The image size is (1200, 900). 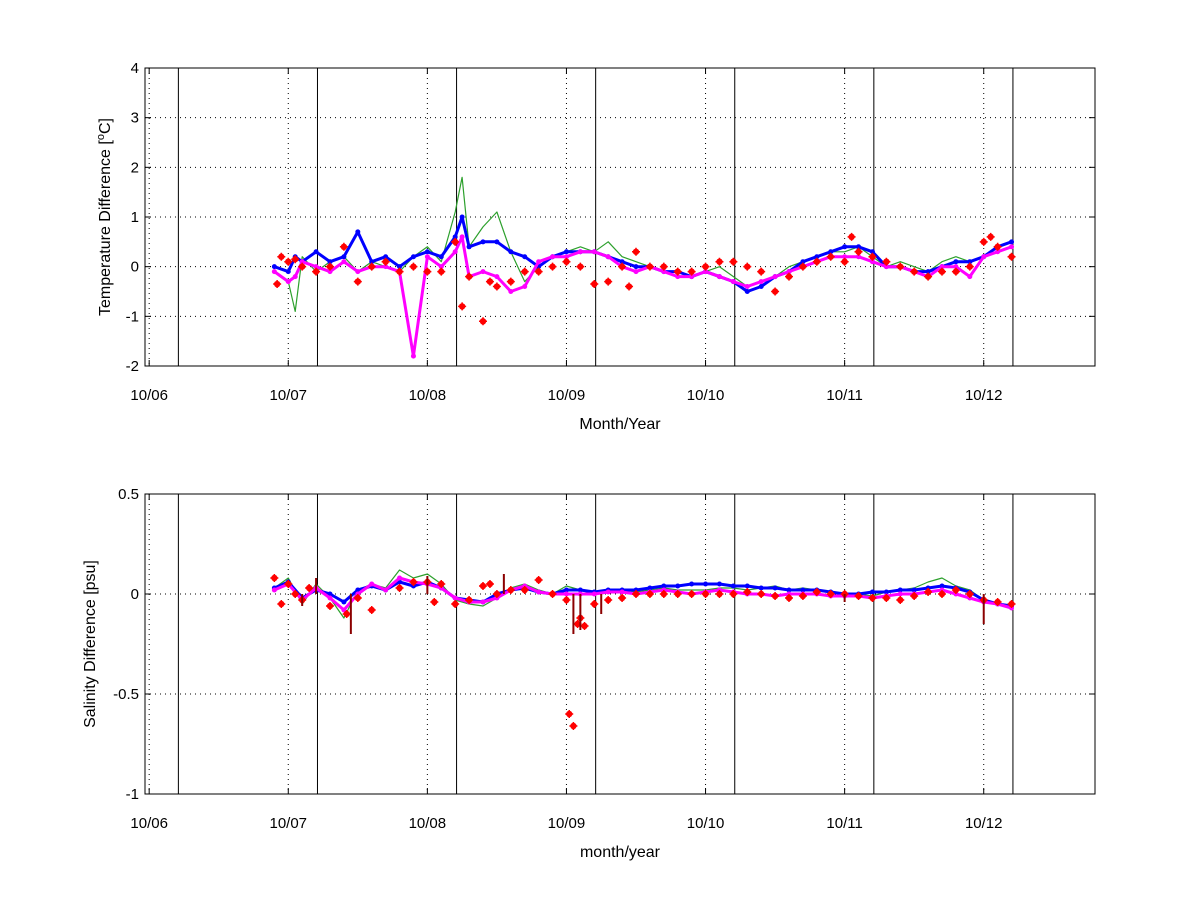 I want to click on salinity-xtick-label-4: 10/10, so click(x=706, y=823).